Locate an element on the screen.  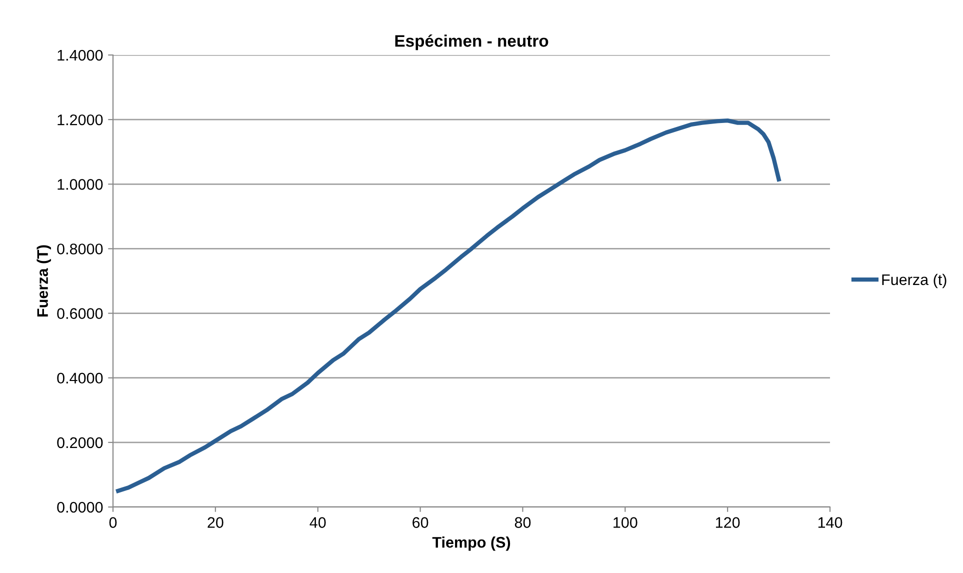
y-tick-label: 0.6000 is located at coordinates (80, 313).